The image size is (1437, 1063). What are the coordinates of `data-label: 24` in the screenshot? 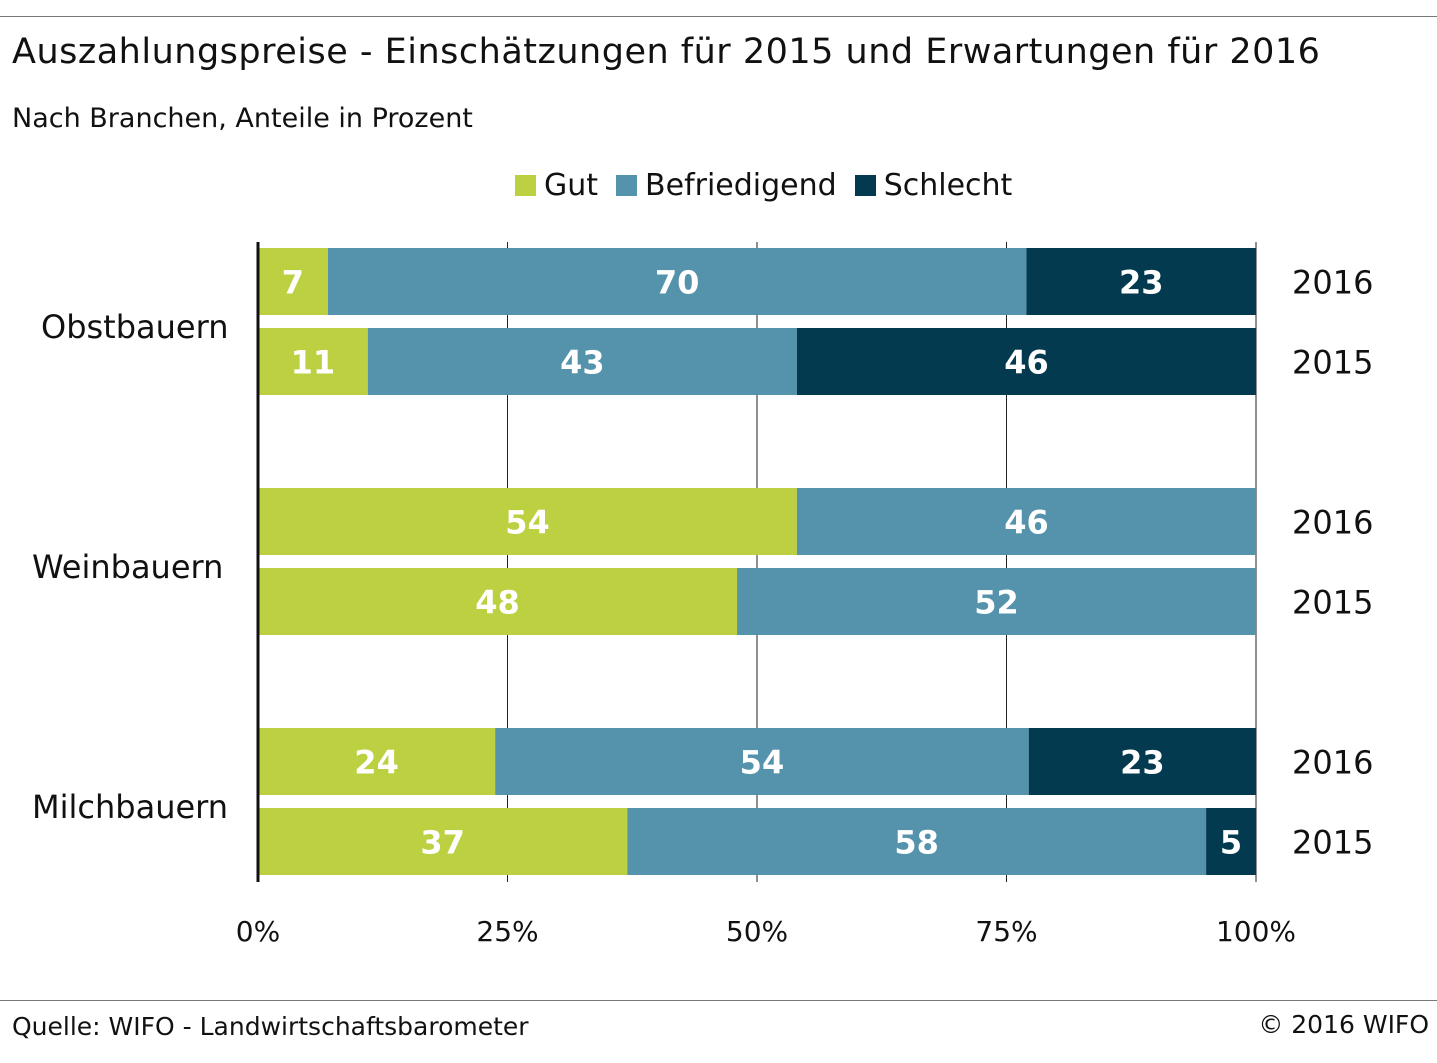 It's located at (376, 763).